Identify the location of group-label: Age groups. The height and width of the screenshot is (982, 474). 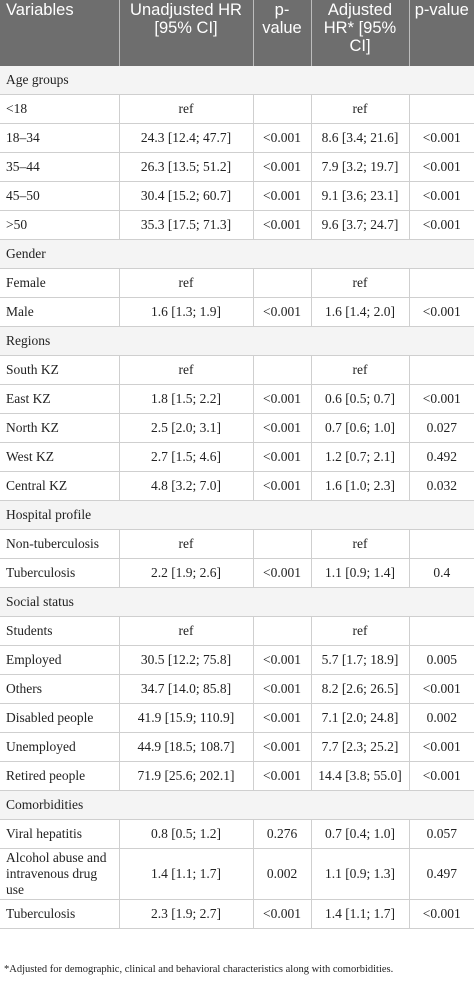
(237, 80).